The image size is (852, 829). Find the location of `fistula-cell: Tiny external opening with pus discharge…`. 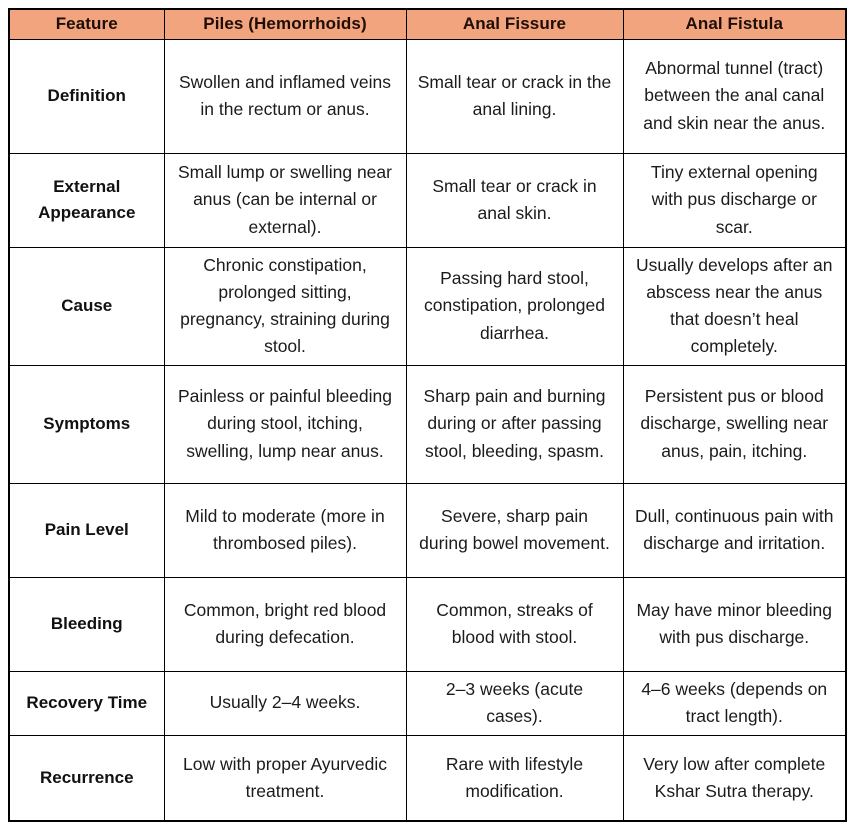

fistula-cell: Tiny external opening with pus discharge… is located at coordinates (734, 200).